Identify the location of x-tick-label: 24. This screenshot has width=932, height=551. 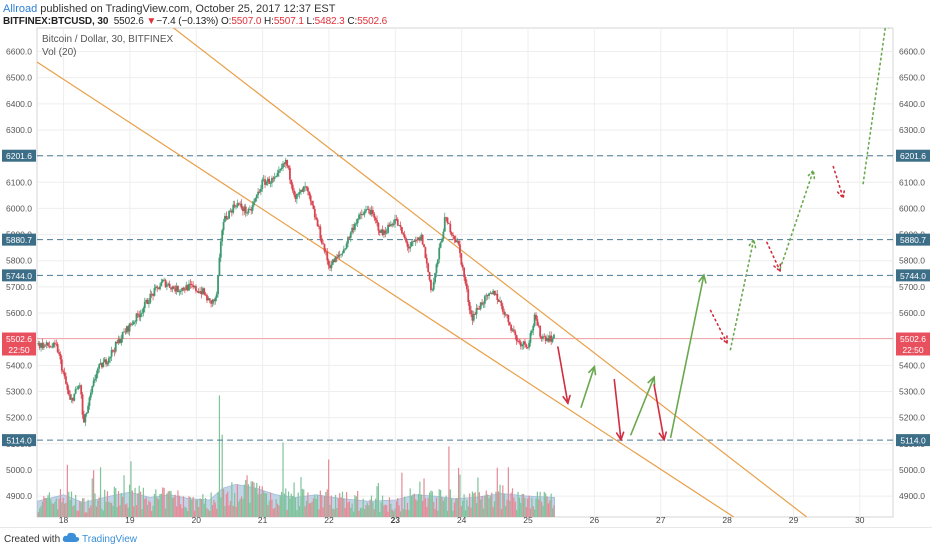
(462, 520).